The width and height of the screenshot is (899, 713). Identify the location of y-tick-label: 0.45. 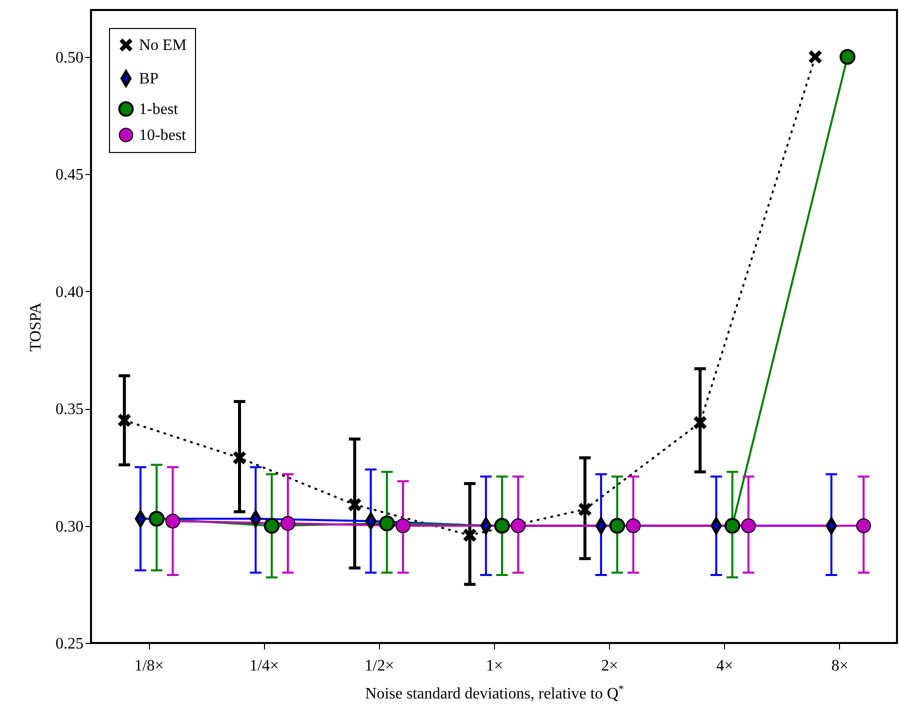
(70, 175).